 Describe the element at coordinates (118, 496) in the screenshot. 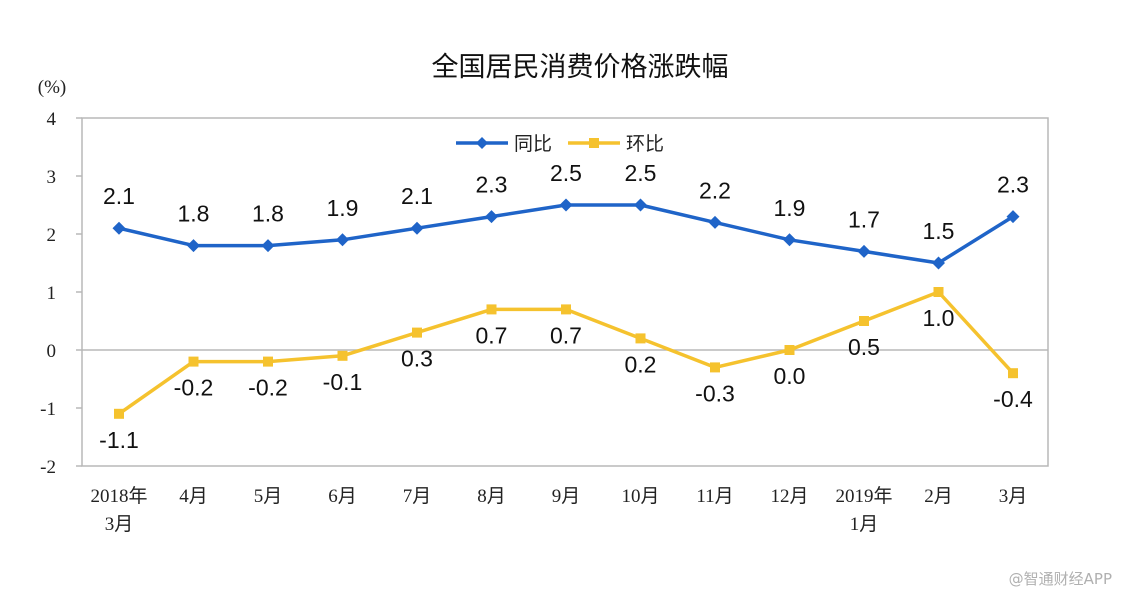

I see `x-tick-label: 2018年` at that location.